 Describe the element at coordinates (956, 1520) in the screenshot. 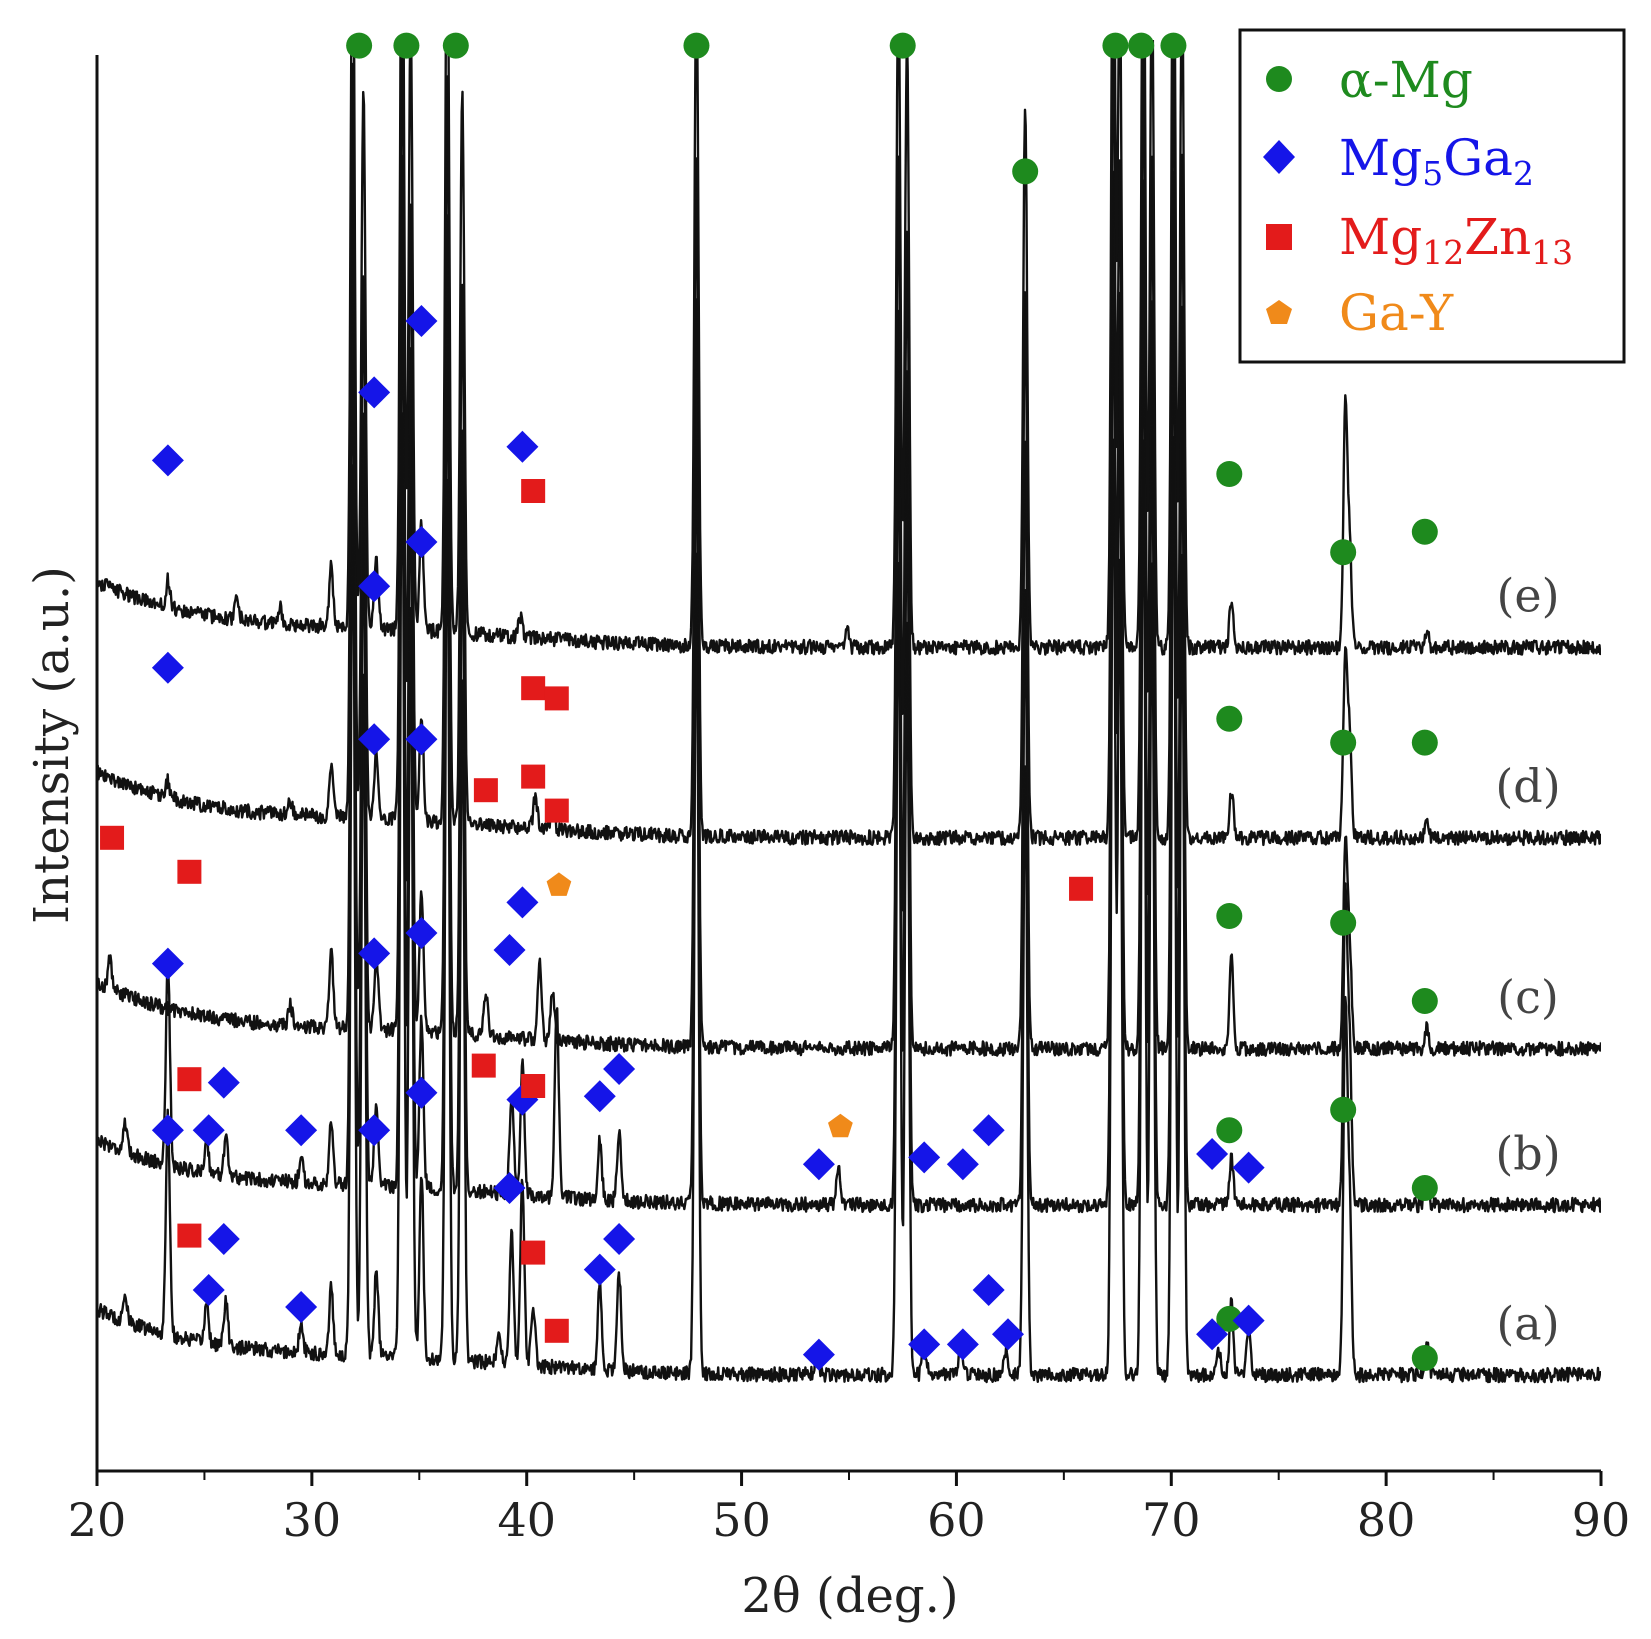

I see `x-tick-label: 60` at that location.